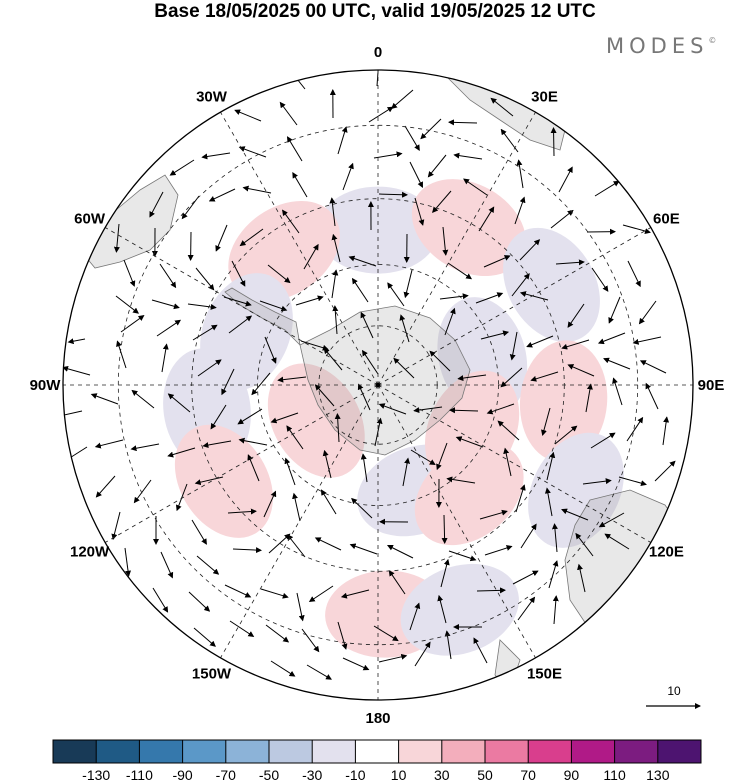 Image resolution: width=750 pixels, height=783 pixels. I want to click on longitude-label: 90W, so click(46, 385).